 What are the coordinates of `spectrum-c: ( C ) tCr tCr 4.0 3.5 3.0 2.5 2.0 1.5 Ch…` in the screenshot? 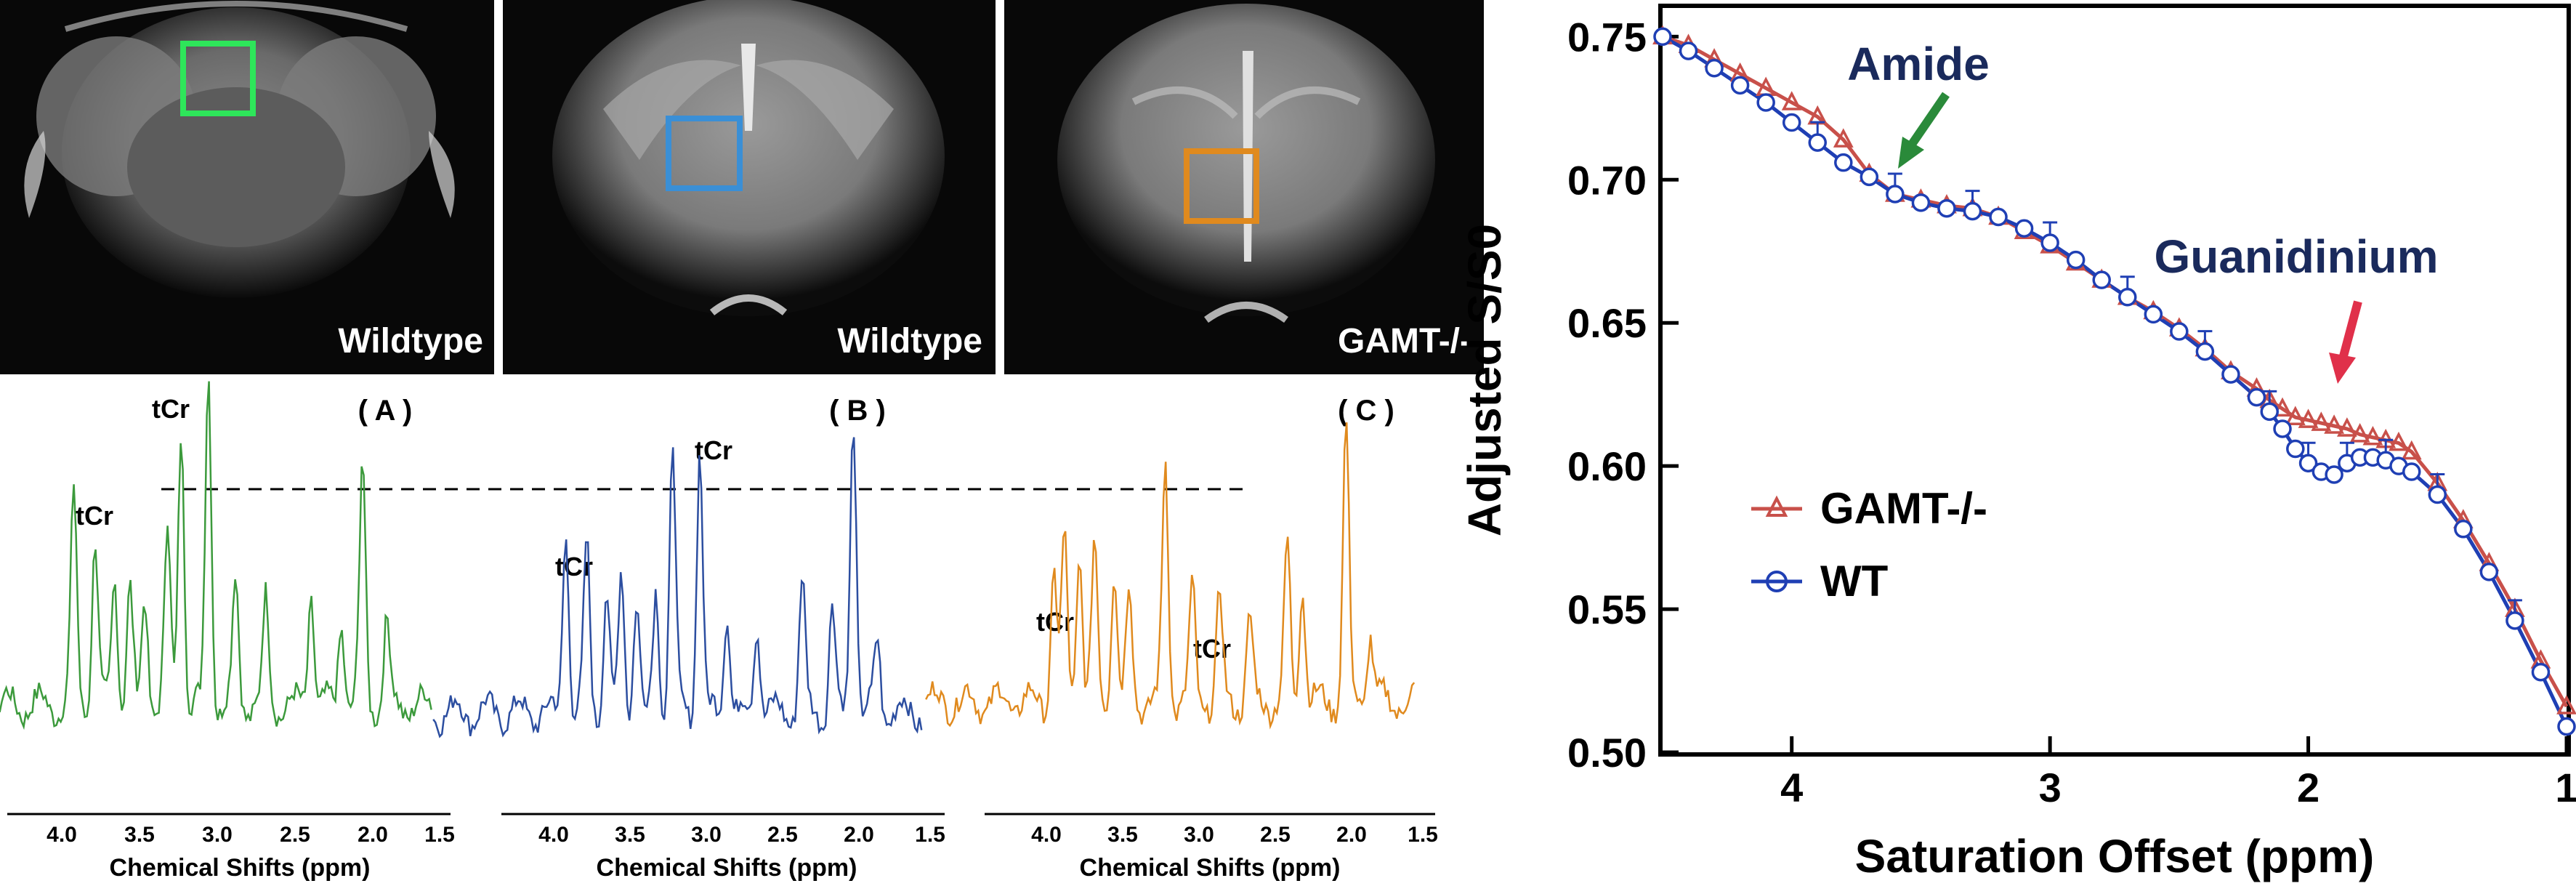 It's located at (1212, 638).